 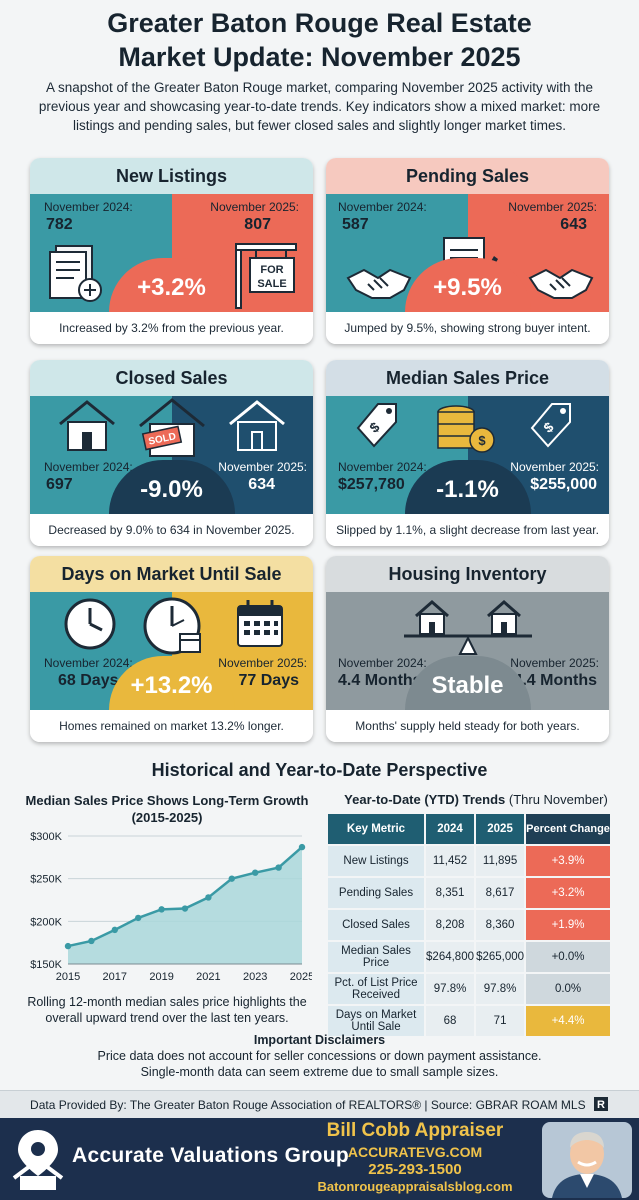 What do you see at coordinates (563, 484) in the screenshot?
I see `right-value: $255,000` at bounding box center [563, 484].